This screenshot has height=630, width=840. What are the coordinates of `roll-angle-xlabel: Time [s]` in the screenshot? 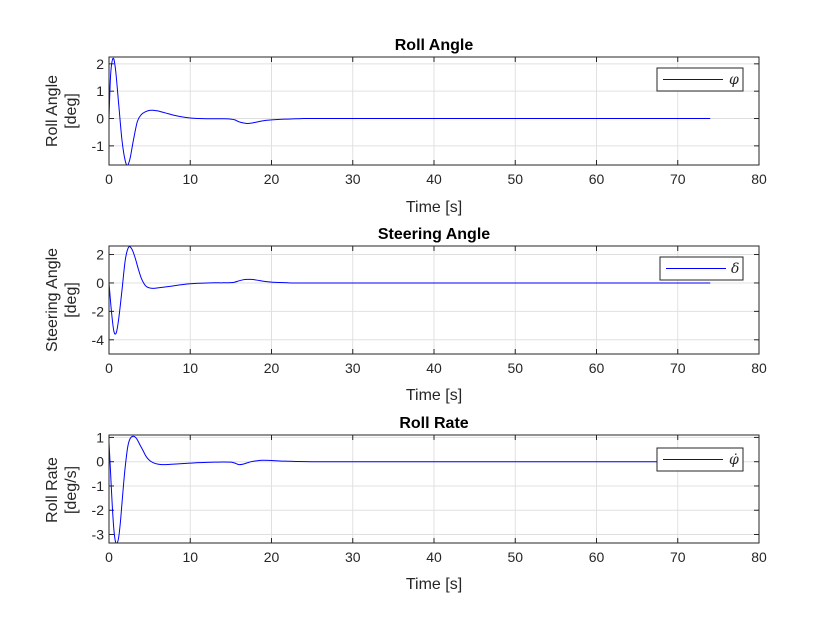 It's located at (434, 207).